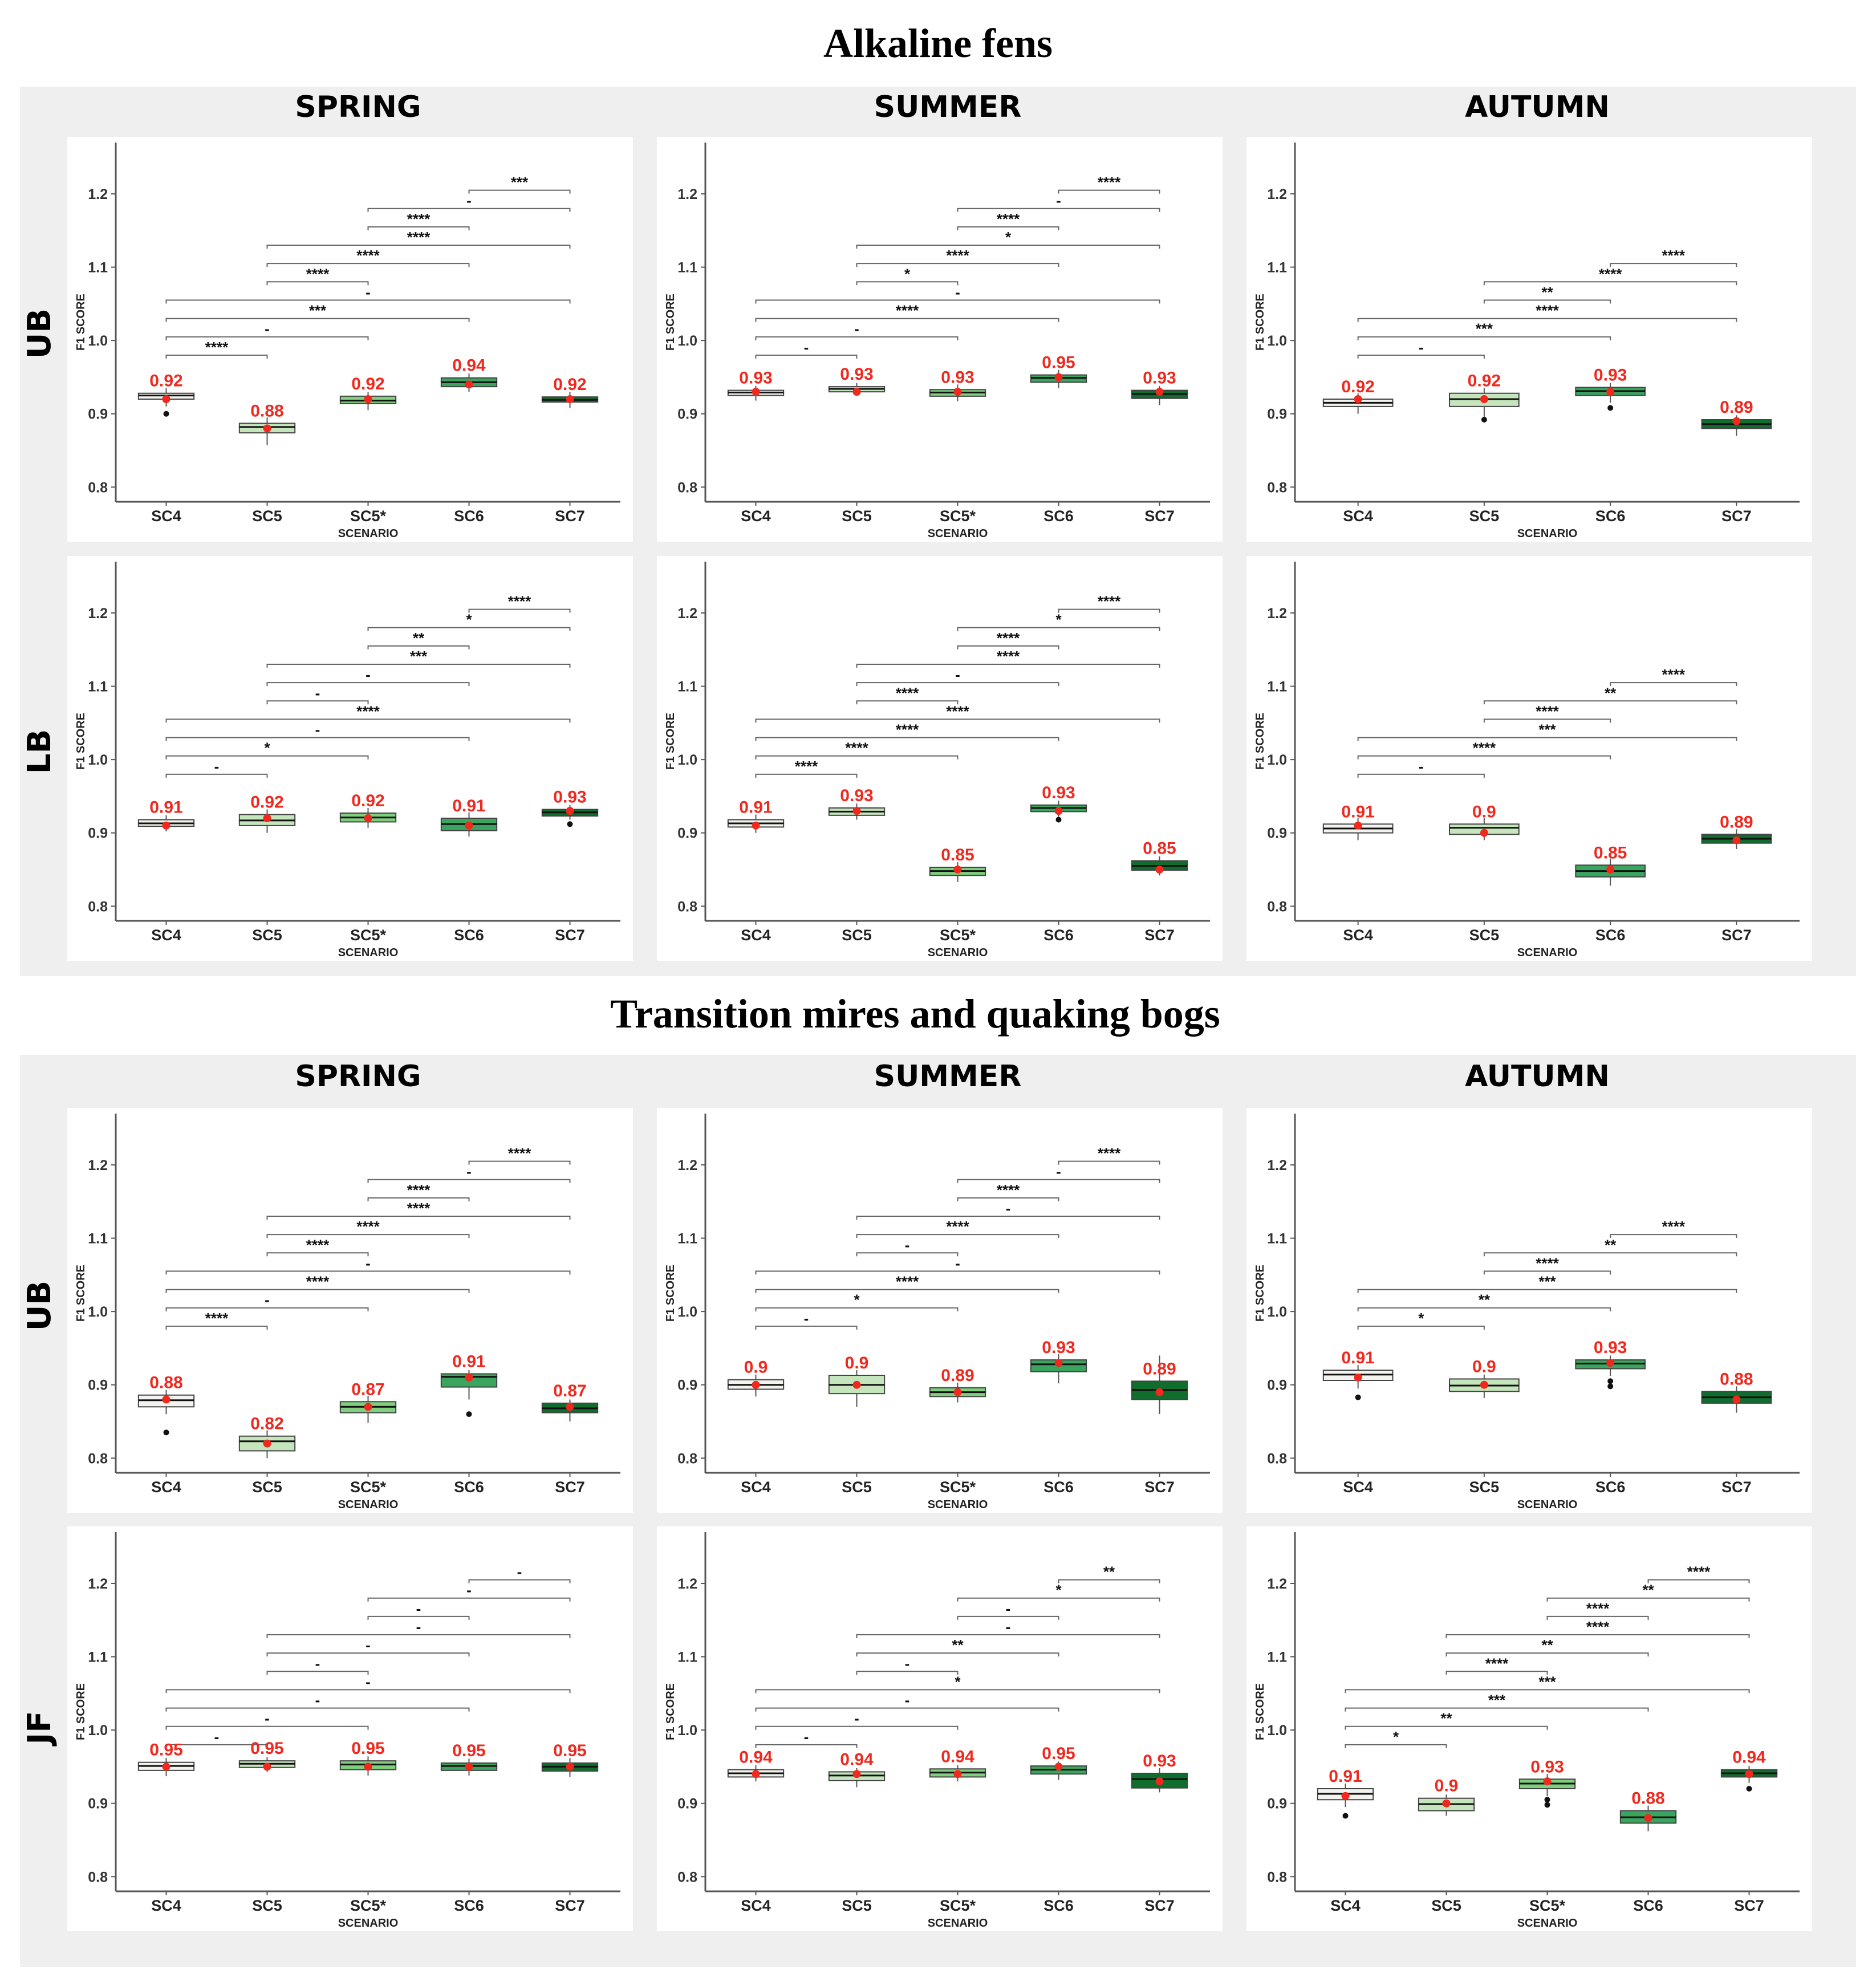 The height and width of the screenshot is (1978, 1876). I want to click on mean-value-label: 0.88, so click(165, 1383).